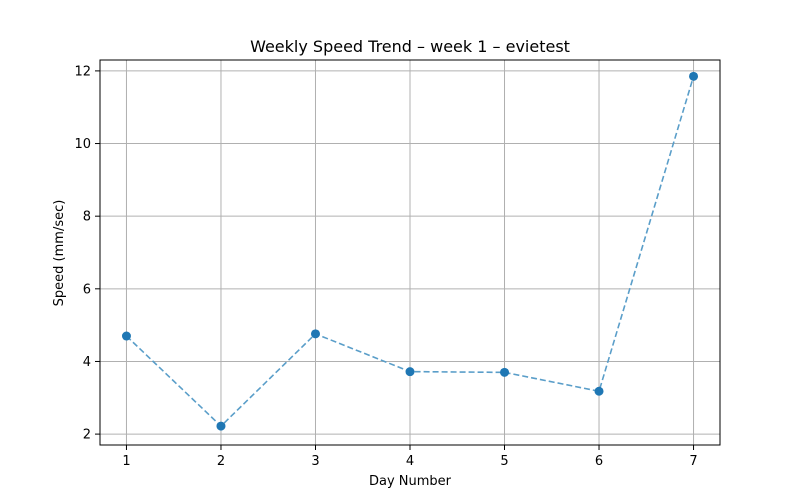 The width and height of the screenshot is (800, 500). I want to click on y-tick-label: 2, so click(87, 435).